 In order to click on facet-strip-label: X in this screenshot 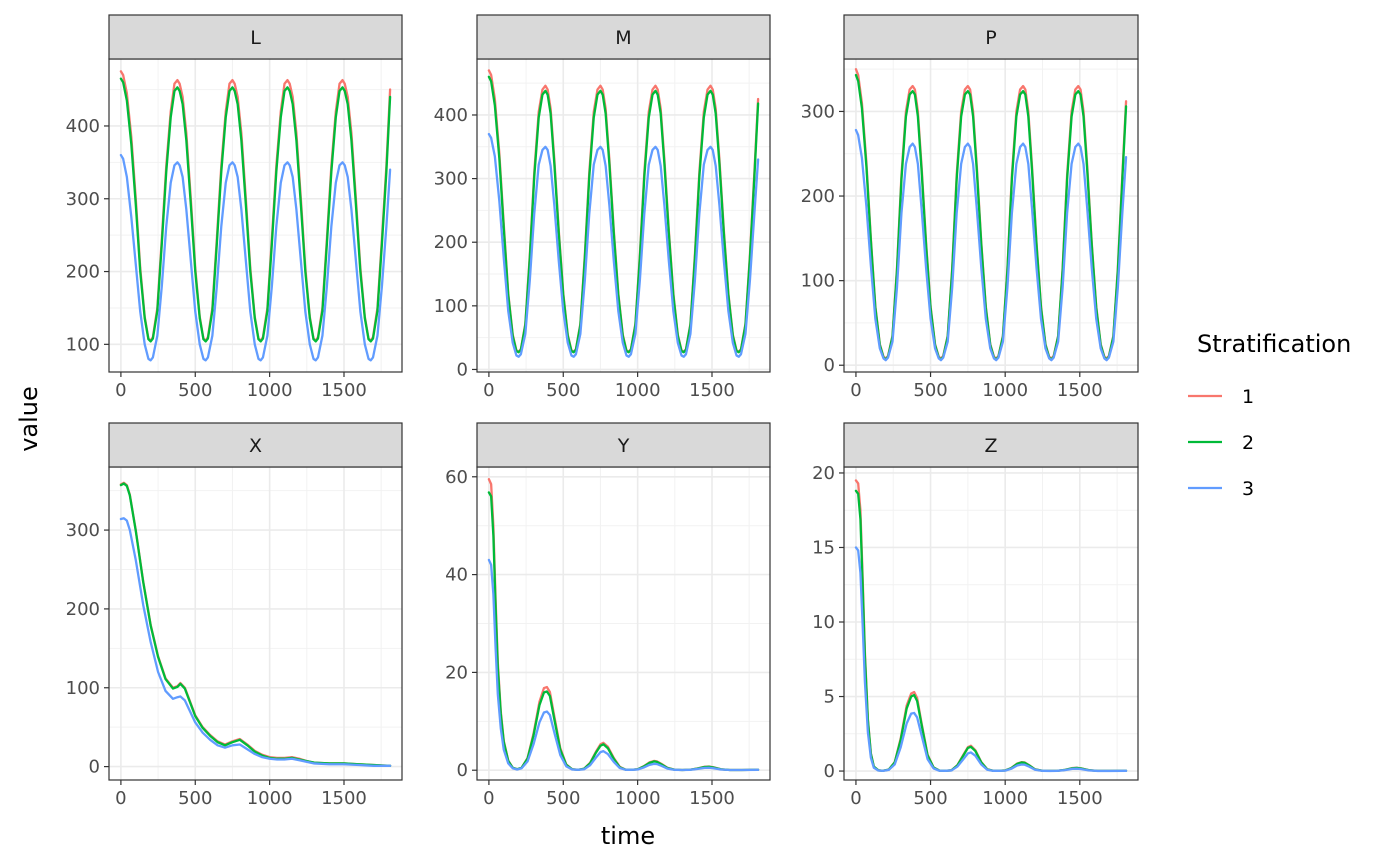, I will do `click(255, 446)`.